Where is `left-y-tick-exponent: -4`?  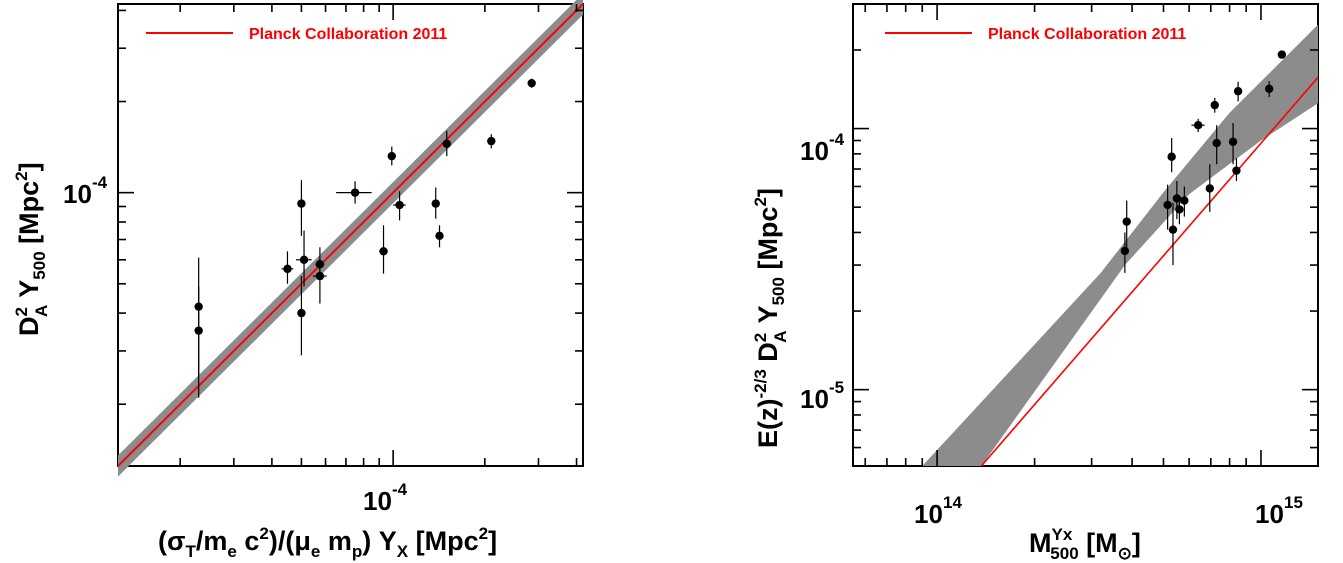
left-y-tick-exponent: -4 is located at coordinates (100, 182).